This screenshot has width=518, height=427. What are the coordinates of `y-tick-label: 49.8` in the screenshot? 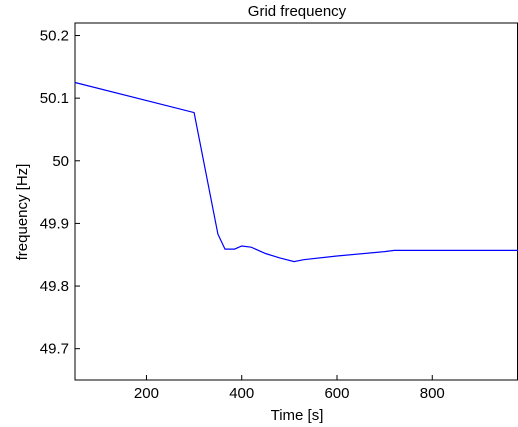 It's located at (54, 286).